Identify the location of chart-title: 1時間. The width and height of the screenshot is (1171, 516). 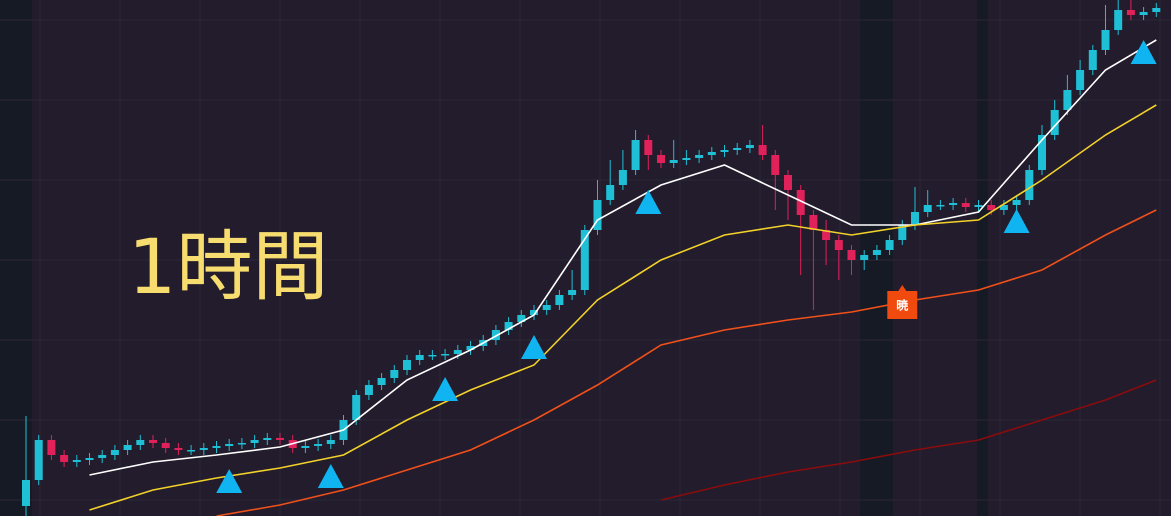
(228, 266).